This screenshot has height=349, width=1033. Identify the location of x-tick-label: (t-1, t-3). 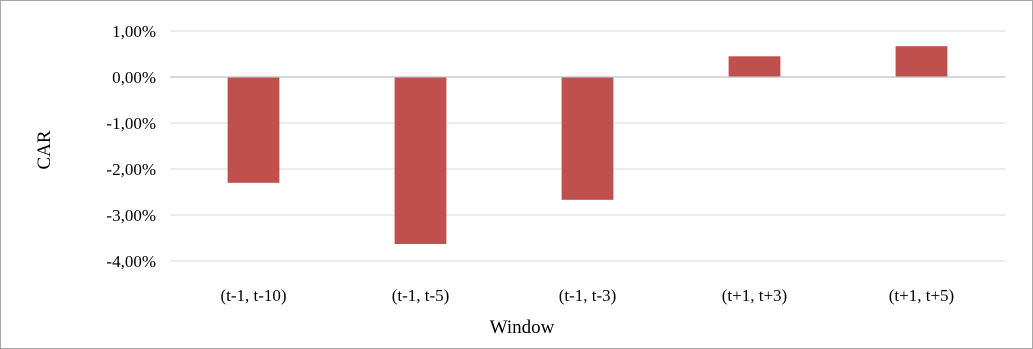
(588, 295).